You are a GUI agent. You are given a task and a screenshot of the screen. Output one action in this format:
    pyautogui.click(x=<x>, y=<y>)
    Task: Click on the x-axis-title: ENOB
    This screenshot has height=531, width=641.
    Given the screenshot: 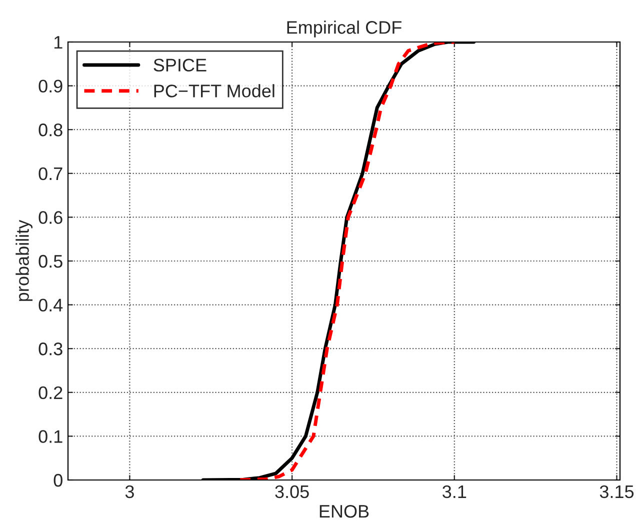 What is the action you would take?
    pyautogui.click(x=344, y=511)
    